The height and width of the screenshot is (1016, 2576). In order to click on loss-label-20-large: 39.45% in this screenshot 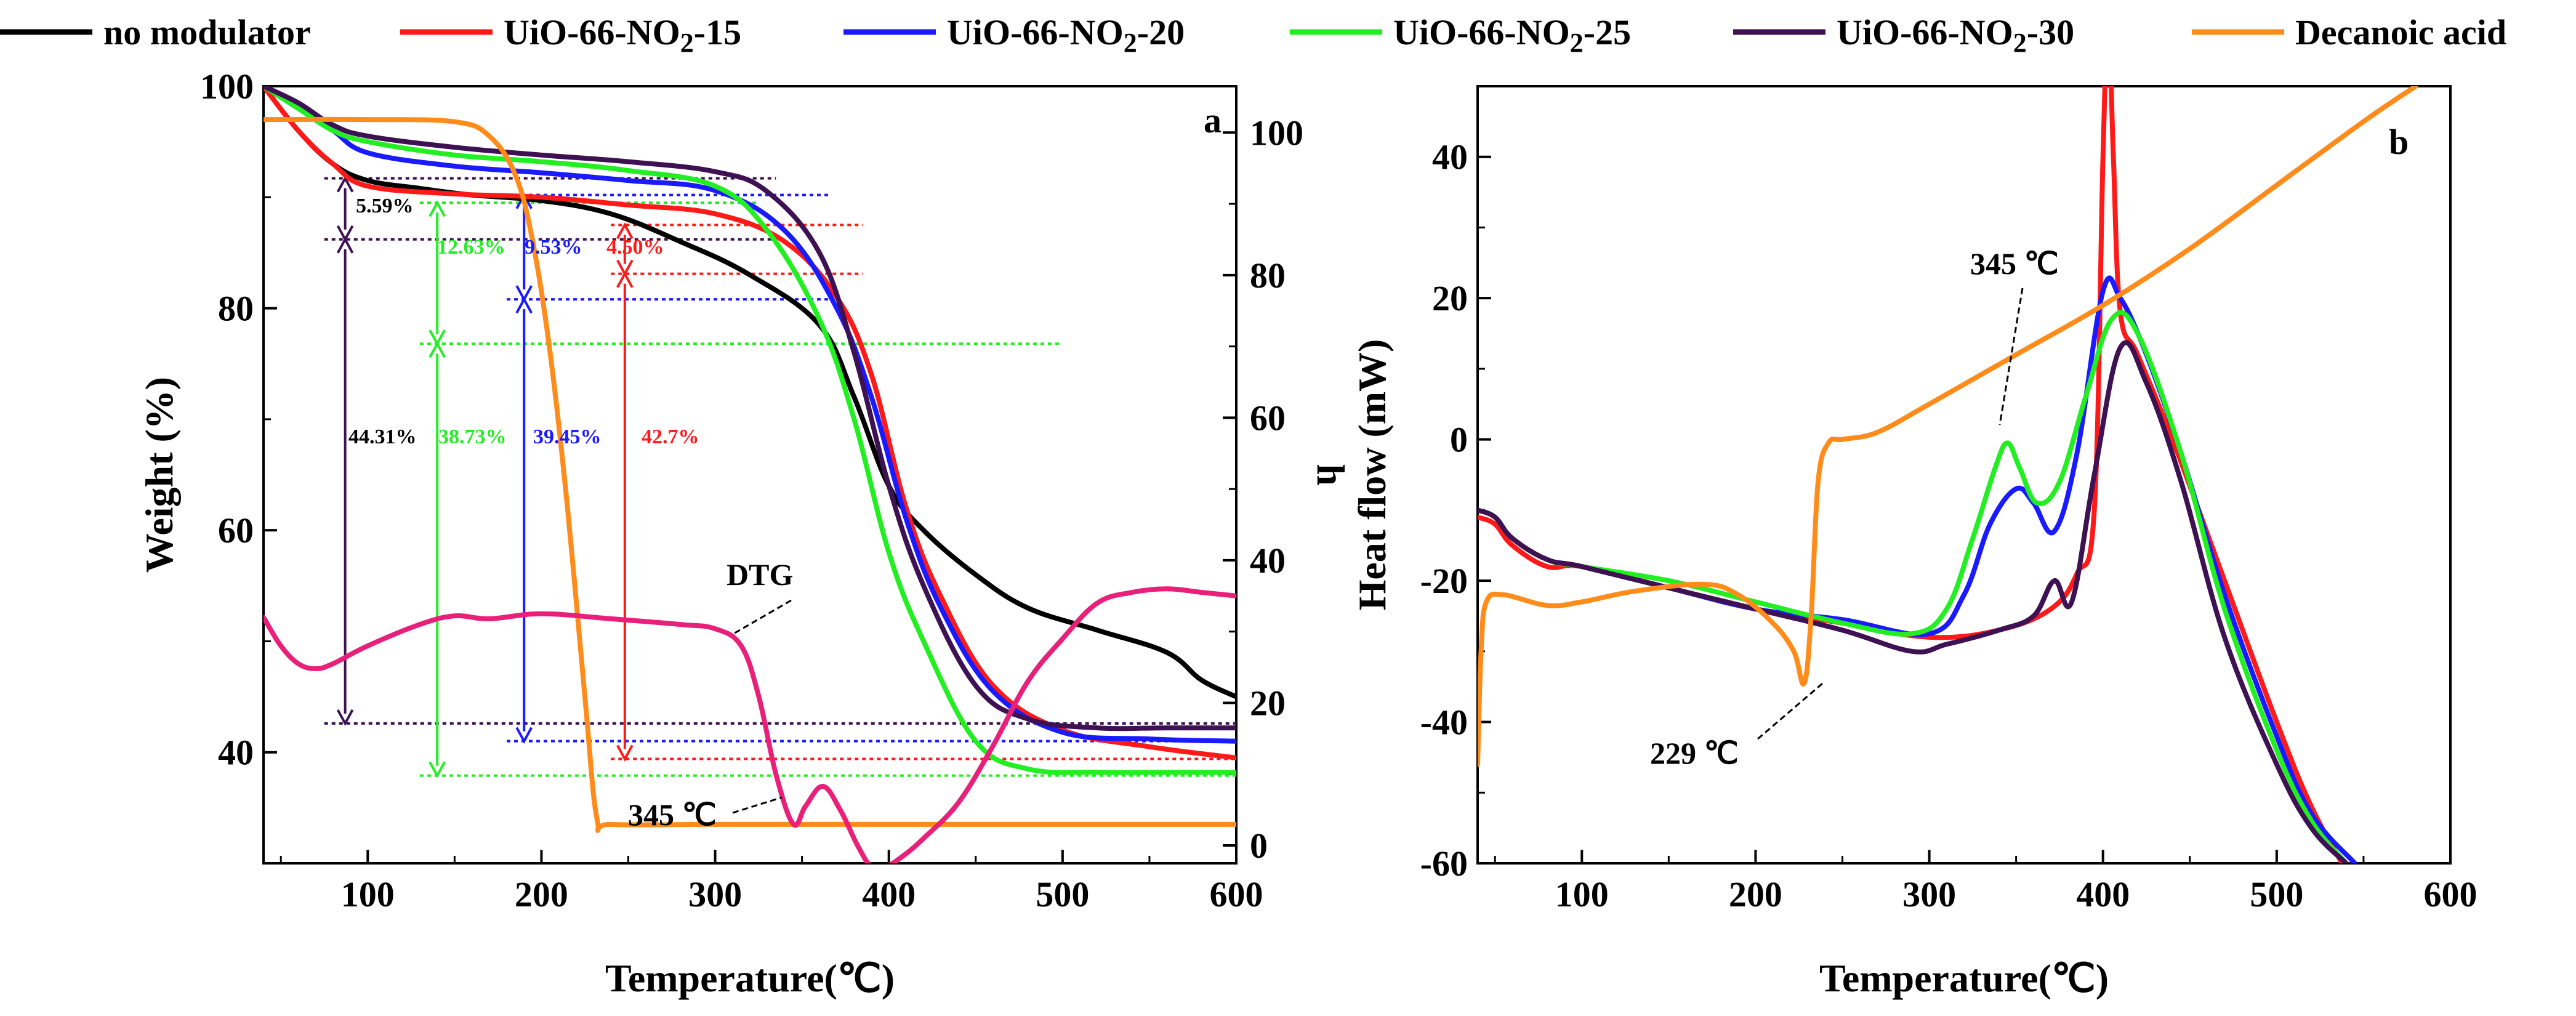, I will do `click(567, 436)`.